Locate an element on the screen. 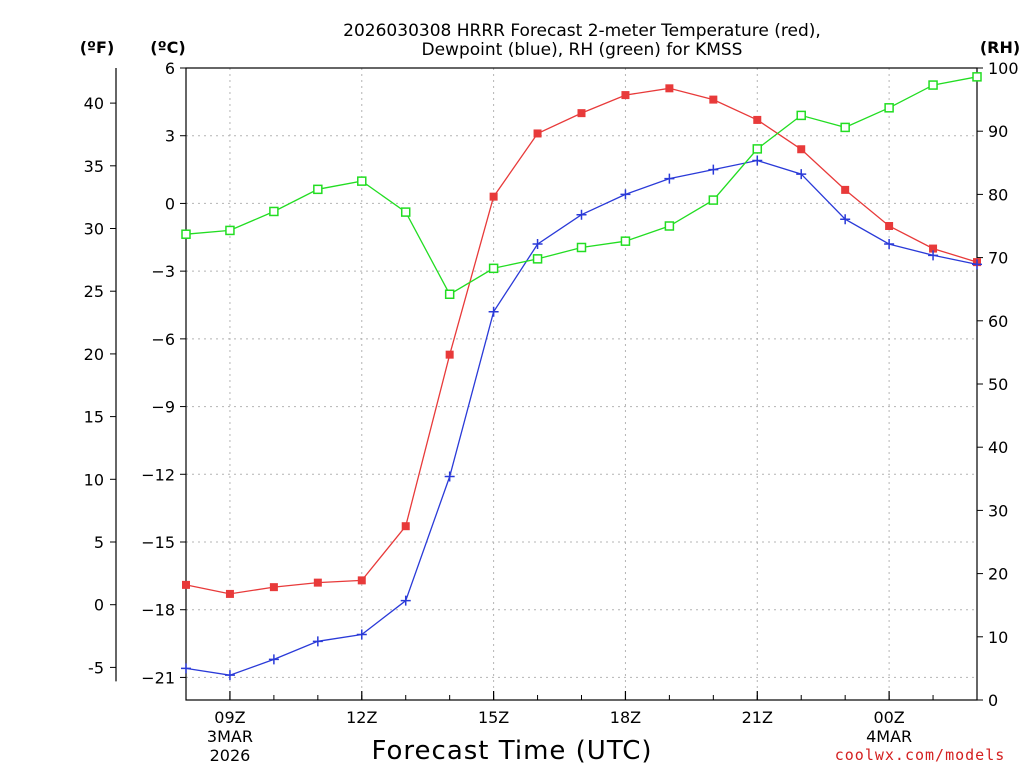 This screenshot has width=1024, height=768. x-tick-label: 15Z is located at coordinates (493, 717).